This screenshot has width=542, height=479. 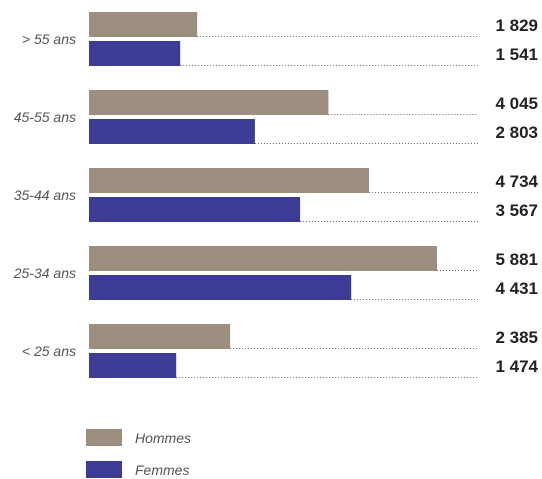 I want to click on value-label-hommes-3: 5 881, so click(x=516, y=259).